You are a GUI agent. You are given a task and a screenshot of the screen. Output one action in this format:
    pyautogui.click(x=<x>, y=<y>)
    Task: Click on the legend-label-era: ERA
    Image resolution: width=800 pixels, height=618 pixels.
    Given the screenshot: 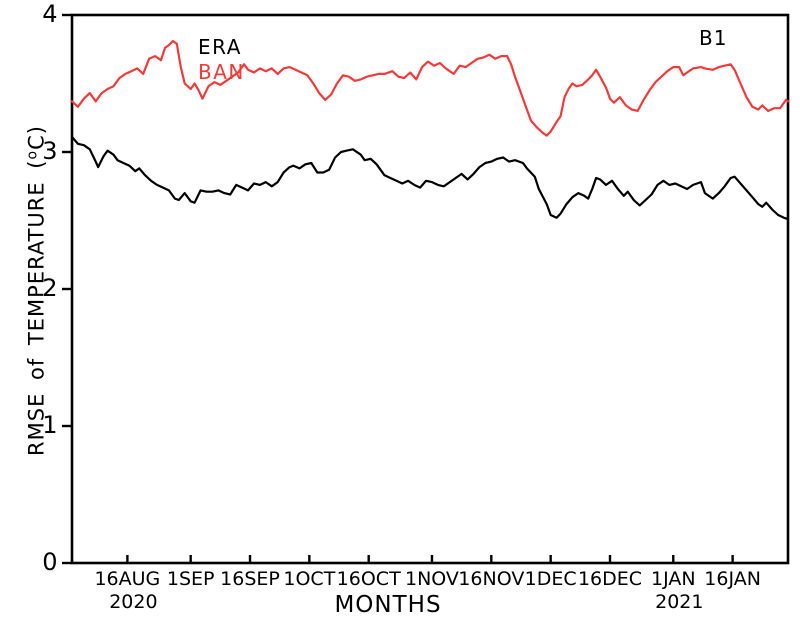 What is the action you would take?
    pyautogui.click(x=220, y=47)
    